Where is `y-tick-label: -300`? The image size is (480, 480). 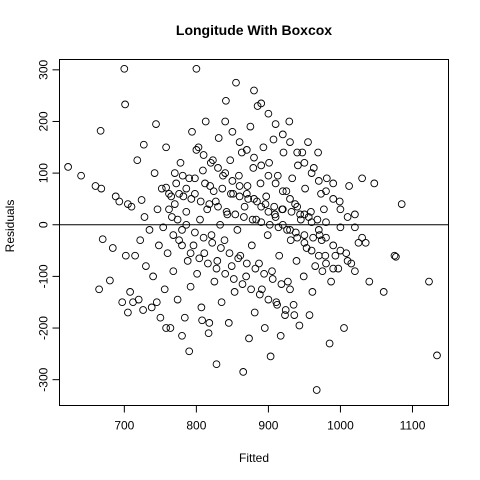
y-tick-label: -300 is located at coordinates (44, 379).